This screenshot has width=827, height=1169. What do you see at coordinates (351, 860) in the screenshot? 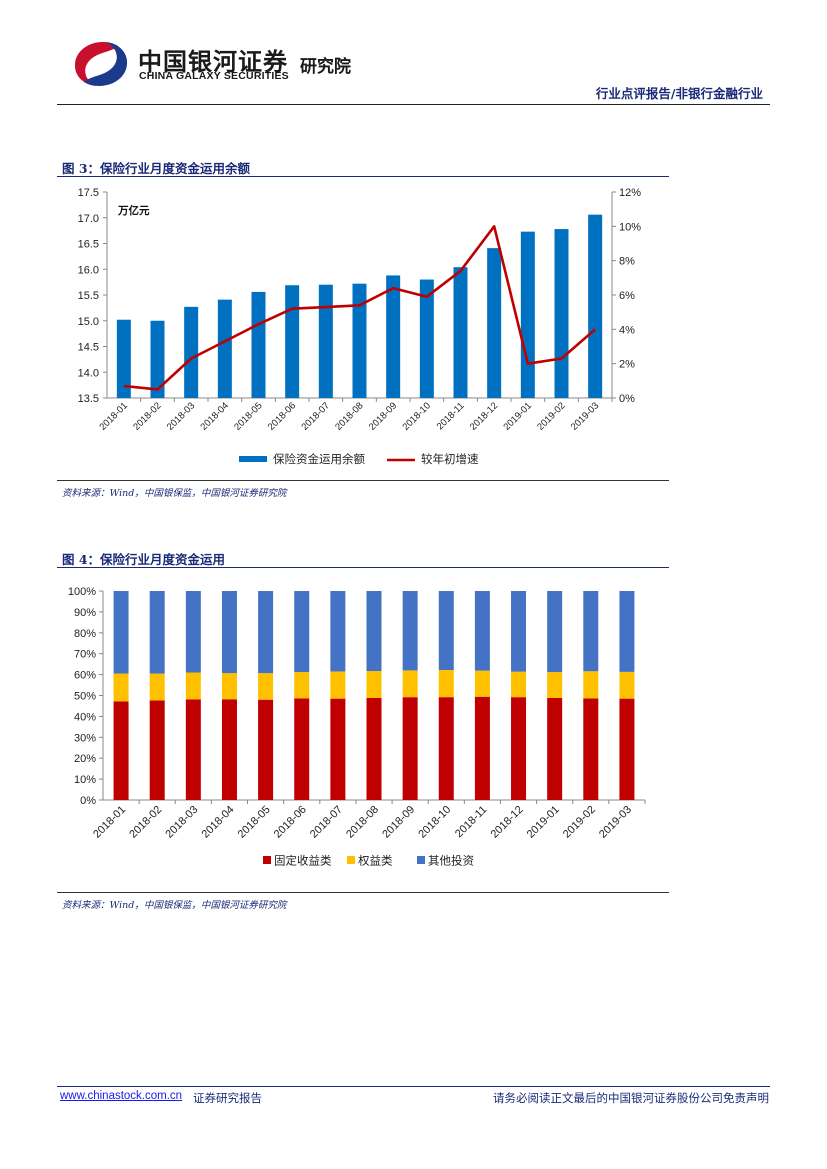
I see `legend-swatch-equity` at bounding box center [351, 860].